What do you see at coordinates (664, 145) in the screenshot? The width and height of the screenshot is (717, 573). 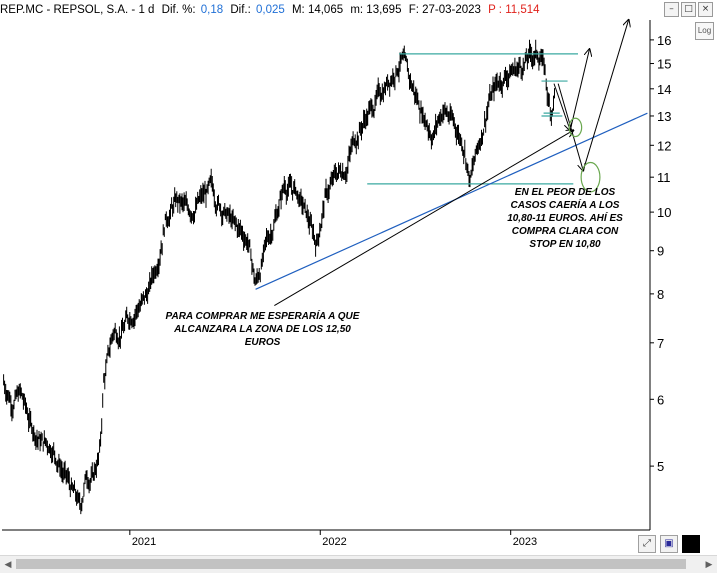 I see `y-tick-label: 12` at bounding box center [664, 145].